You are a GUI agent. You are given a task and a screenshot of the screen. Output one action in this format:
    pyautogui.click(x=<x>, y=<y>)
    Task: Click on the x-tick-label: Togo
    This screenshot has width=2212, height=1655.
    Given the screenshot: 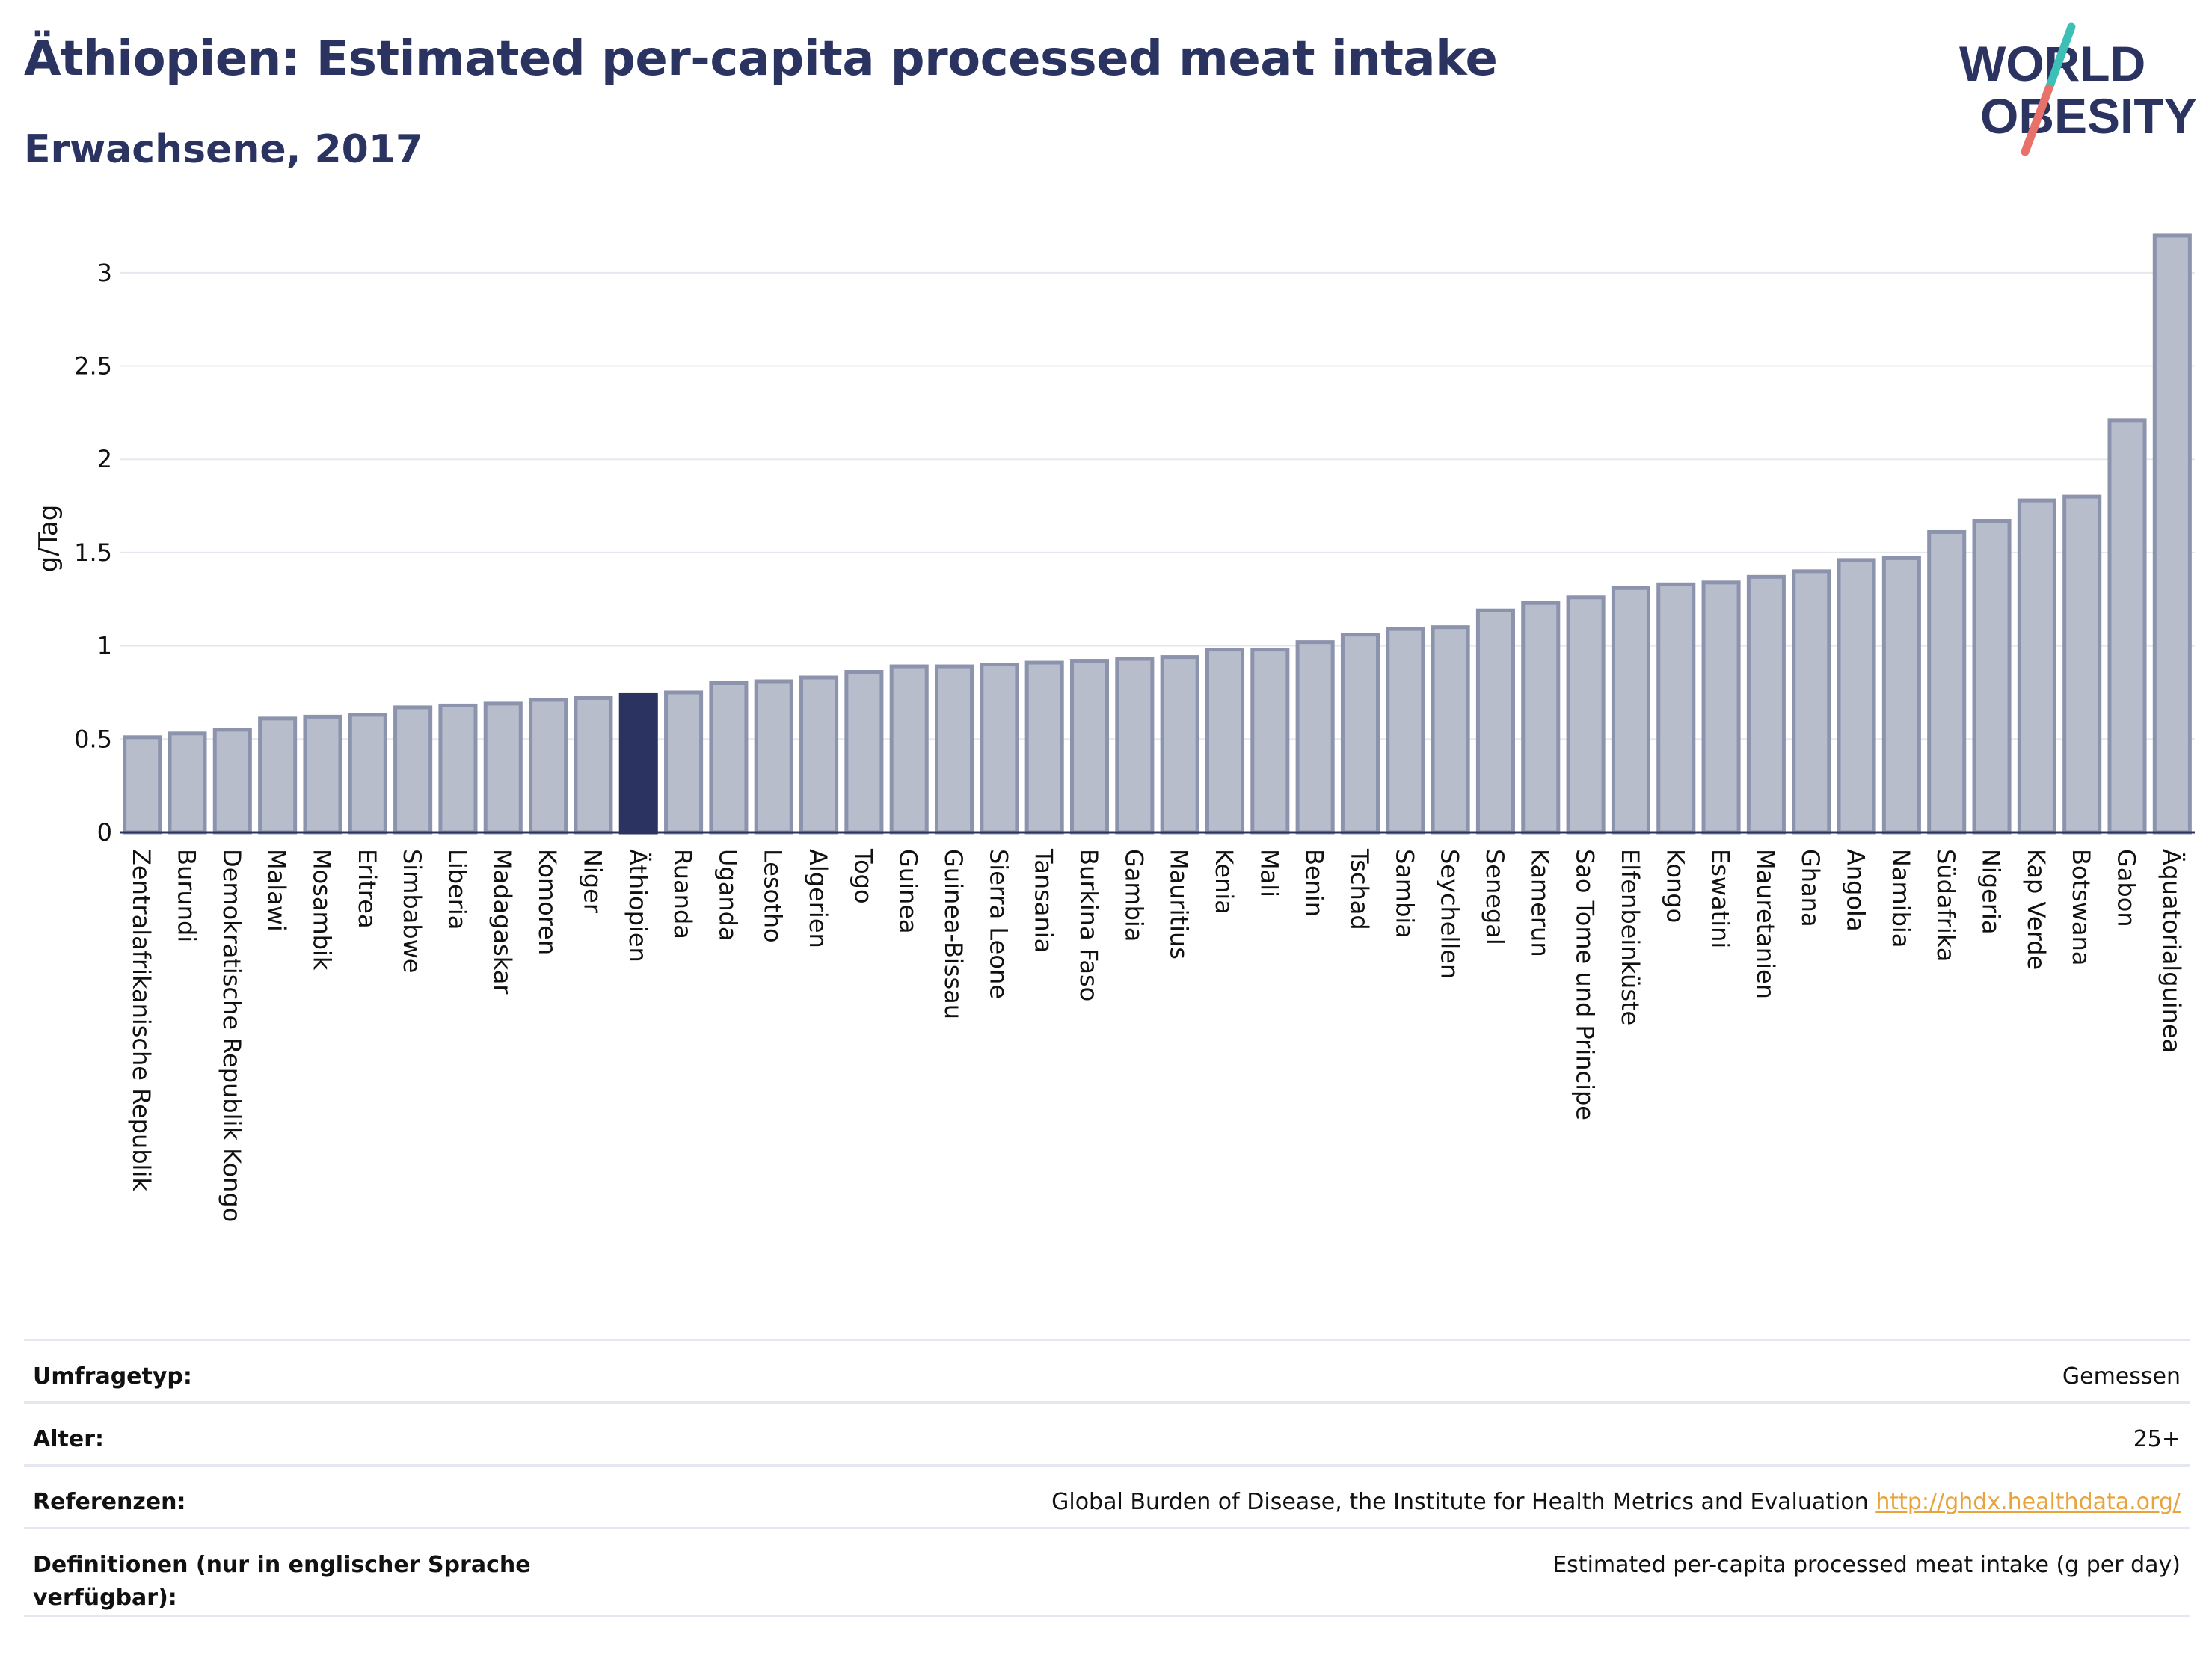 What is the action you would take?
    pyautogui.click(x=863, y=876)
    